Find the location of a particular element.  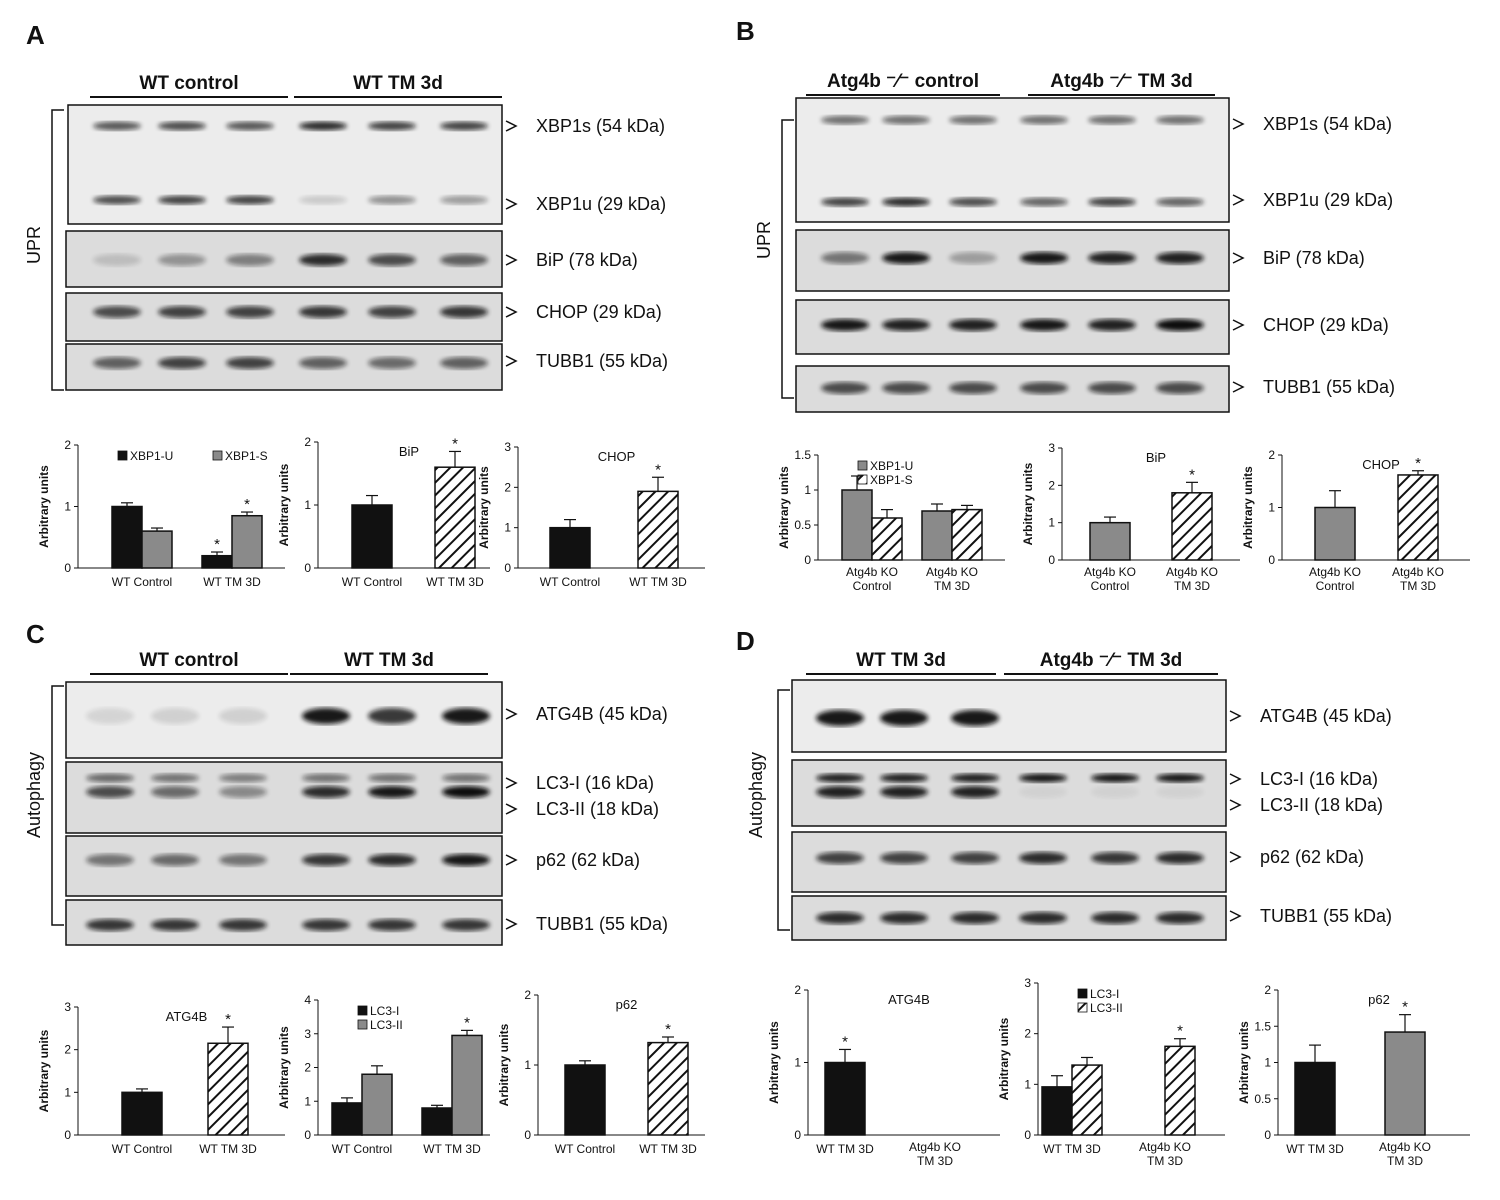

chart-title: BiP is located at coordinates (409, 451).